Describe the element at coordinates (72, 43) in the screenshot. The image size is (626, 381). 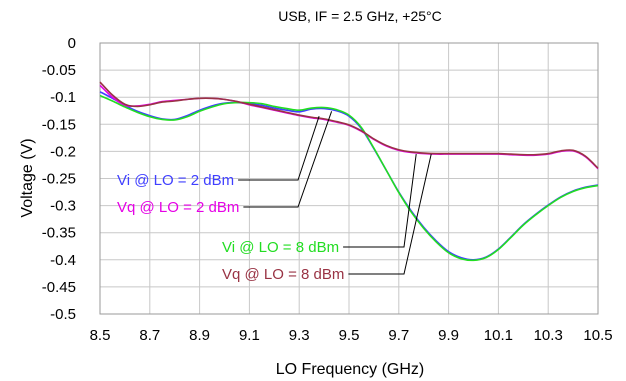
I see `y-tick-label: 0` at that location.